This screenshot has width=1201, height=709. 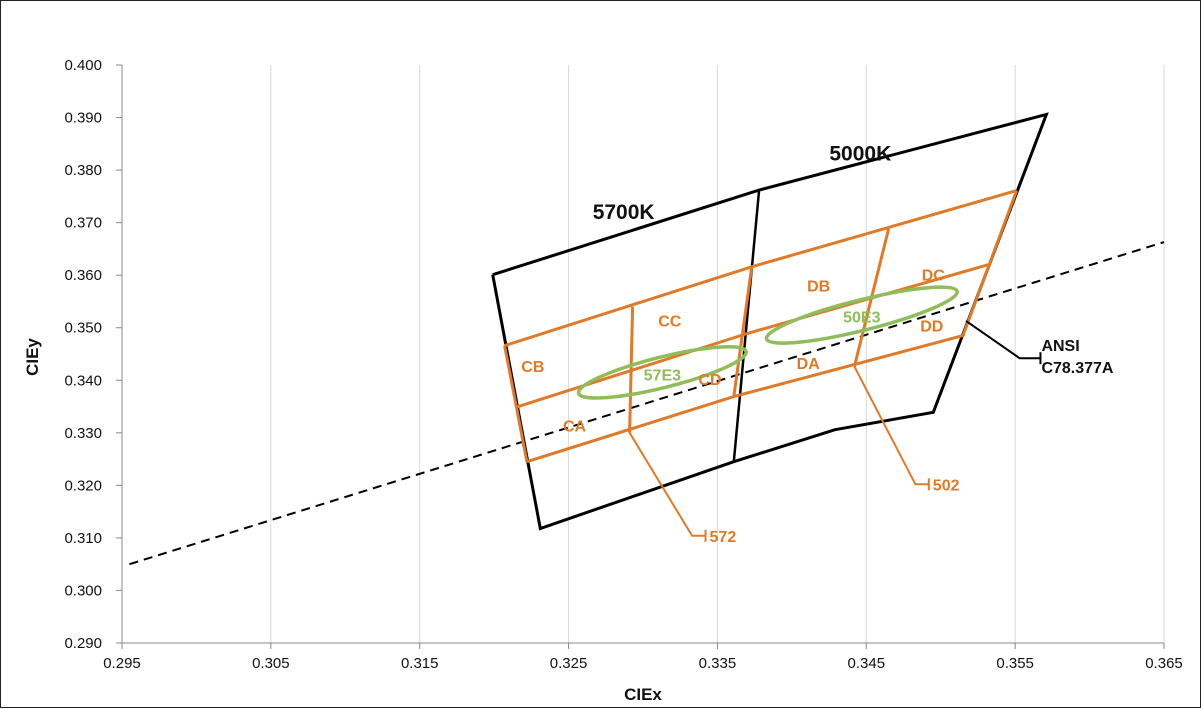 What do you see at coordinates (860, 153) in the screenshot?
I see `label-5000K: 5000K` at bounding box center [860, 153].